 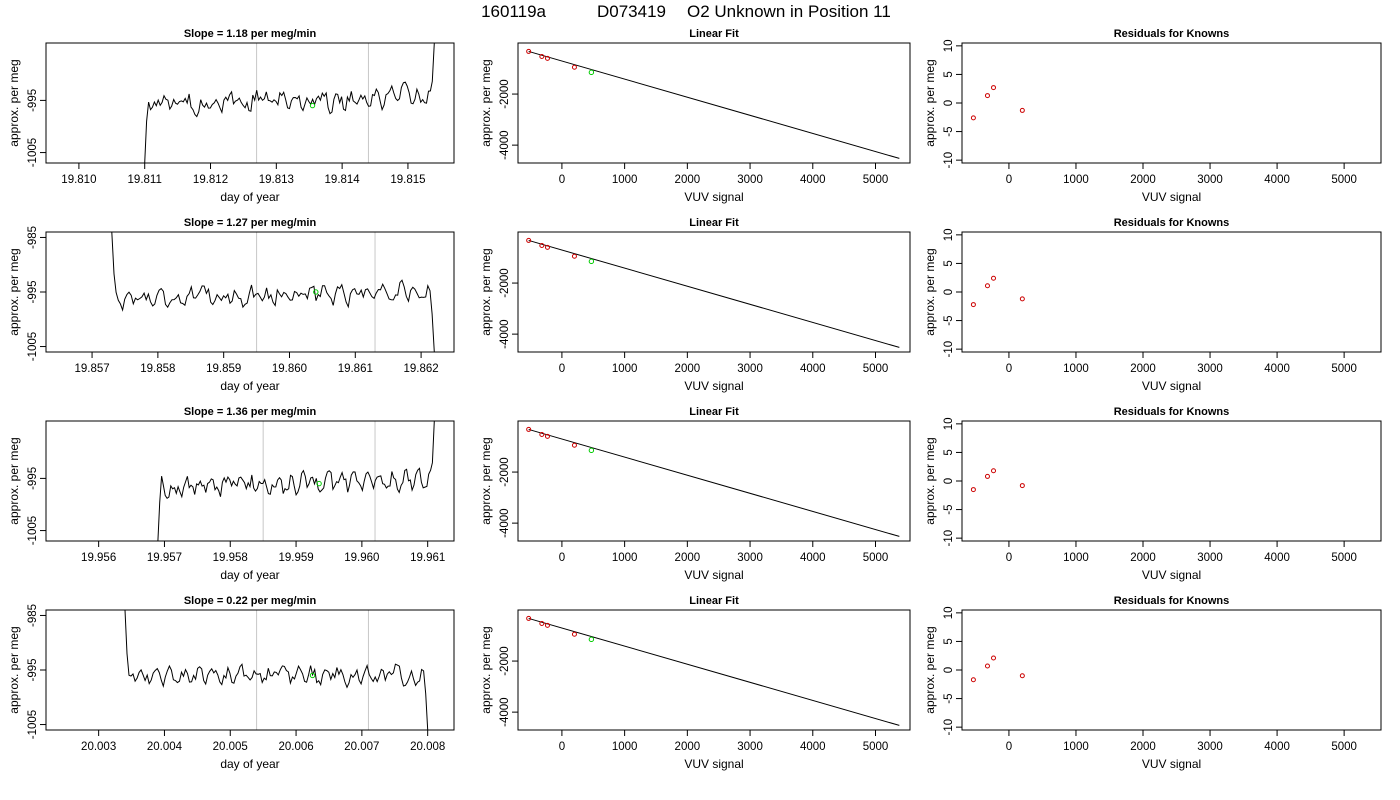 I want to click on y-tick-label: -4000, so click(x=505, y=522).